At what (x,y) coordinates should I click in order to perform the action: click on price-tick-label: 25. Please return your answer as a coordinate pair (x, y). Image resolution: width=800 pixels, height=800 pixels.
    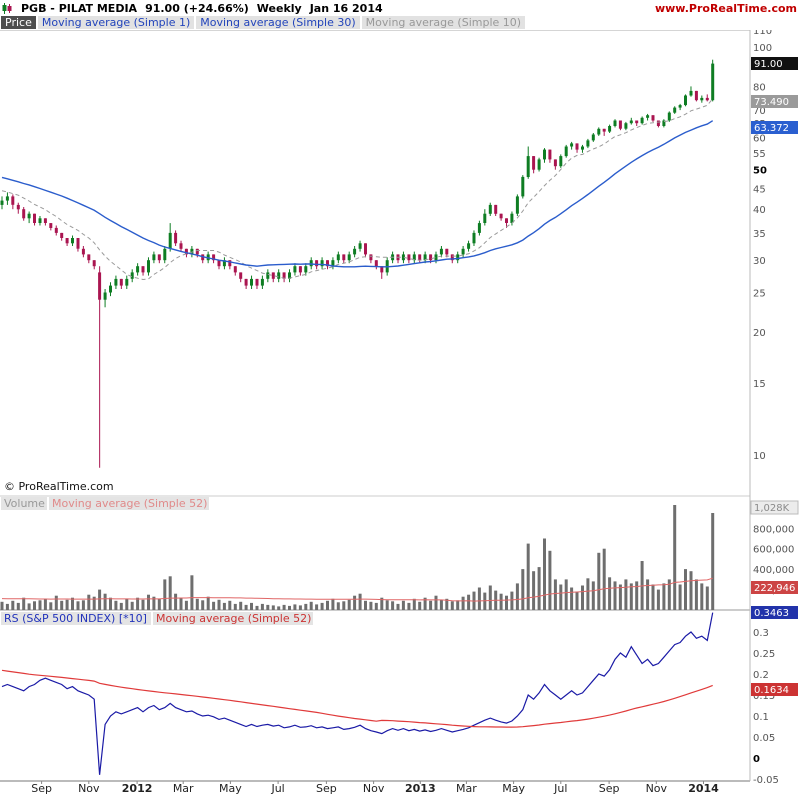
    Looking at the image, I should click on (759, 294).